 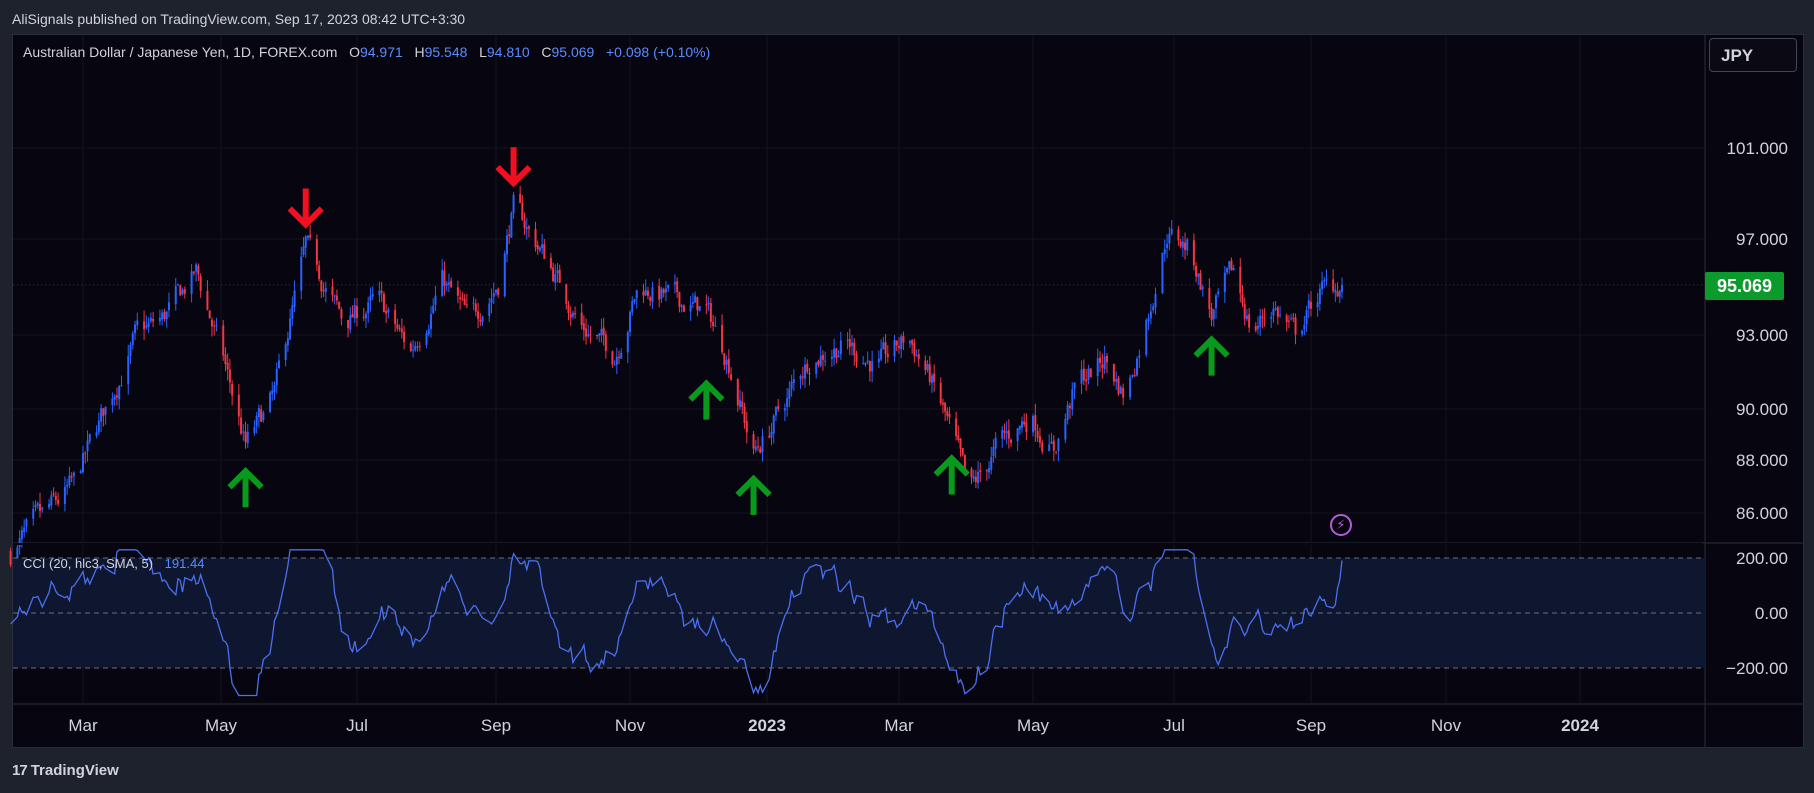 I want to click on price-axis-label: 88.000, so click(x=1762, y=460).